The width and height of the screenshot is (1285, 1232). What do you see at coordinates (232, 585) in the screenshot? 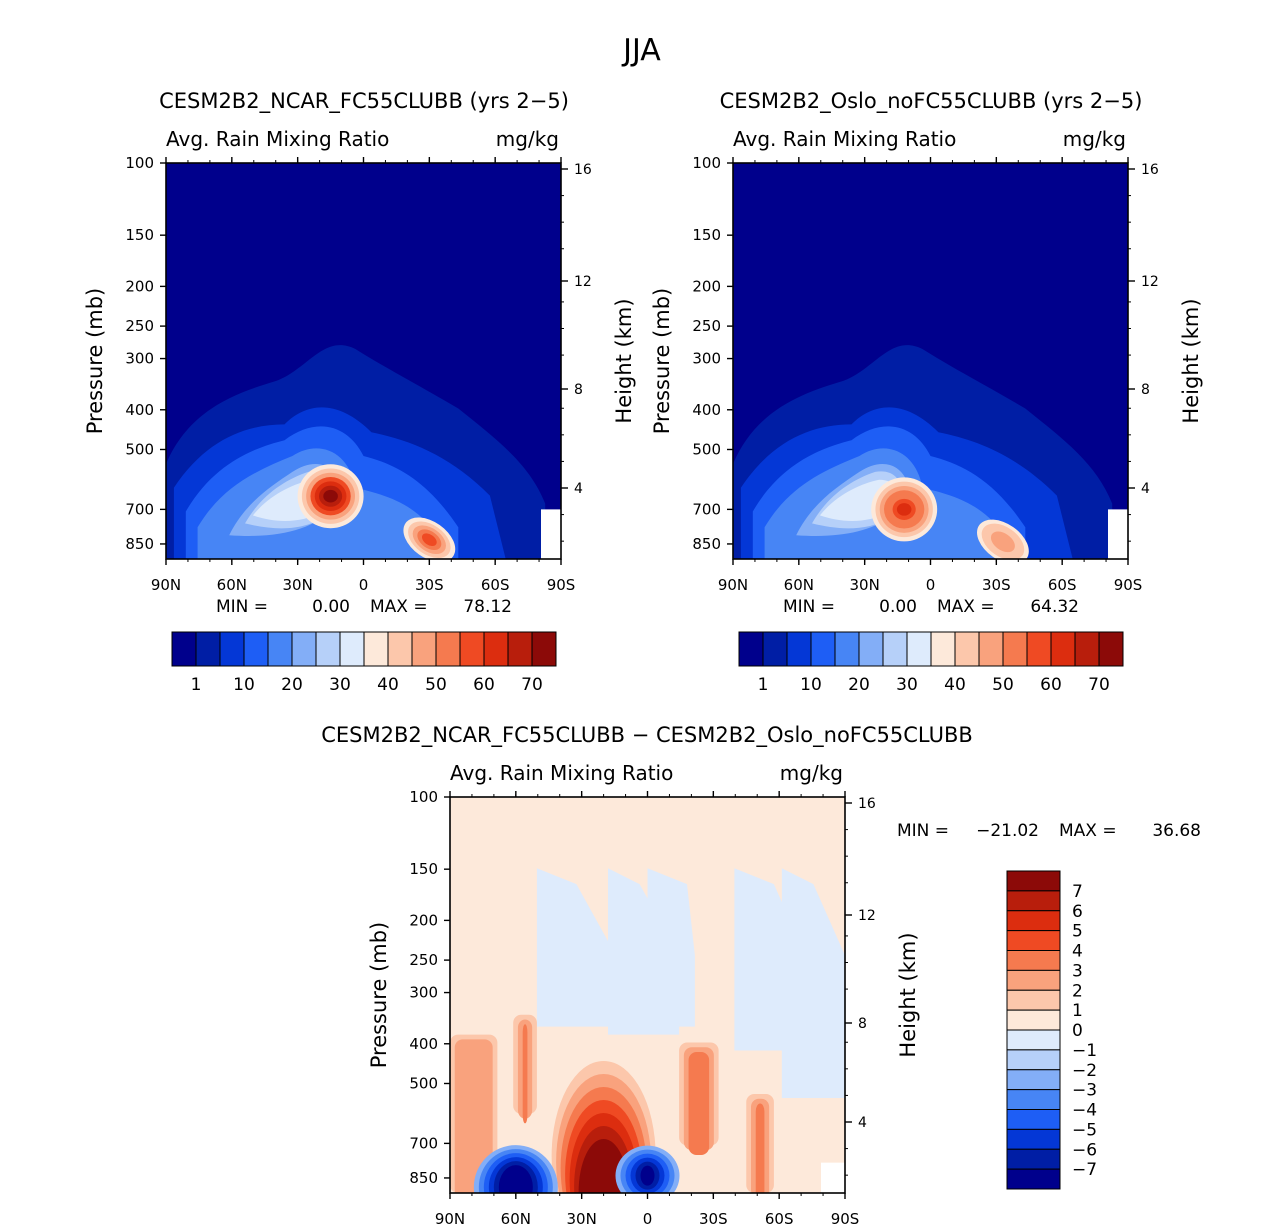
I see `x-tick-label-1: 60N` at bounding box center [232, 585].